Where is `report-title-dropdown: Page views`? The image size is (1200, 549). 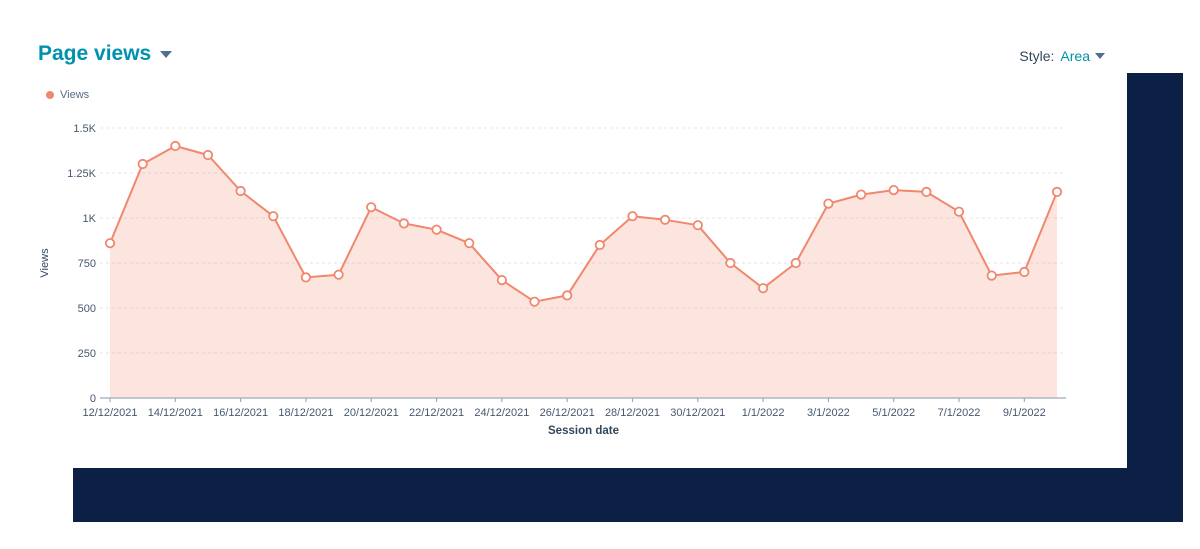
report-title-dropdown: Page views is located at coordinates (105, 54).